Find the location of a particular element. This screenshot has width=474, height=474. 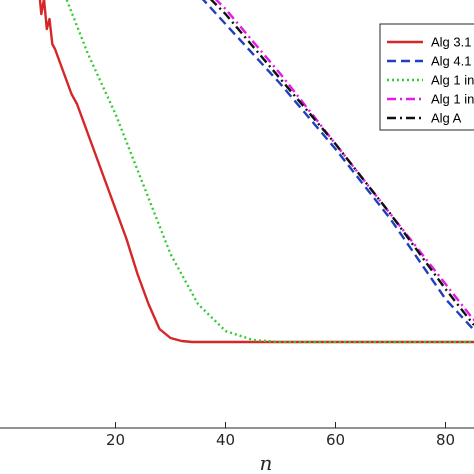

legend-label: Alg 3.1 is located at coordinates (451, 42).